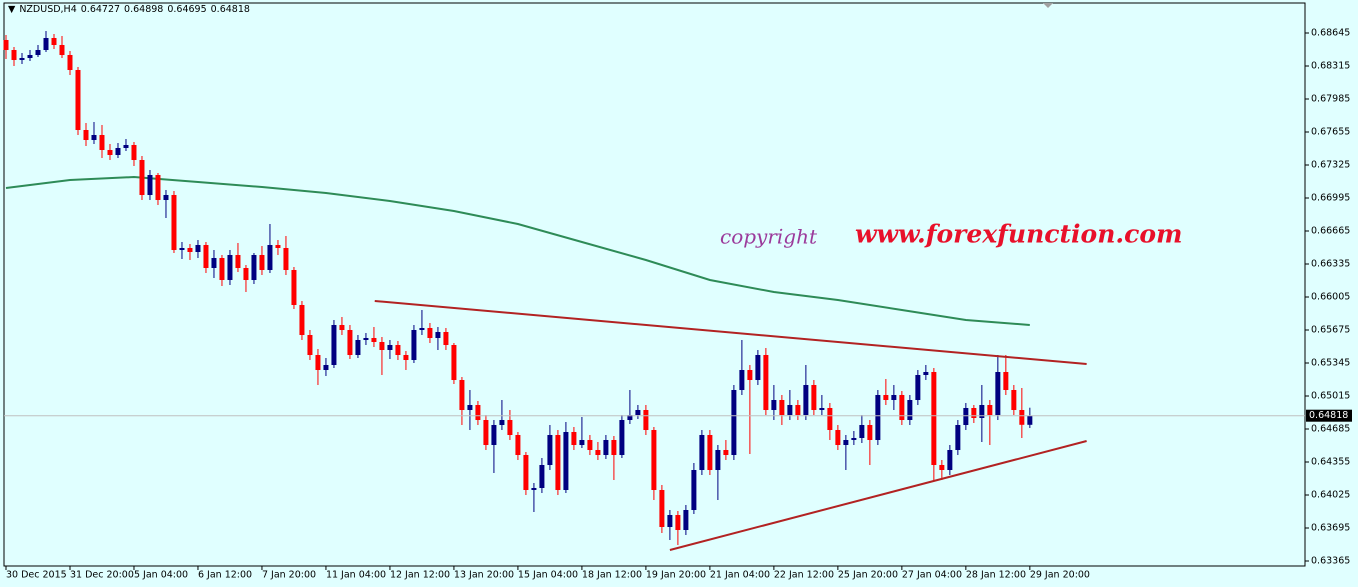 Image resolution: width=1358 pixels, height=587 pixels. I want to click on y-tick-label: 0.67655, so click(1330, 132).